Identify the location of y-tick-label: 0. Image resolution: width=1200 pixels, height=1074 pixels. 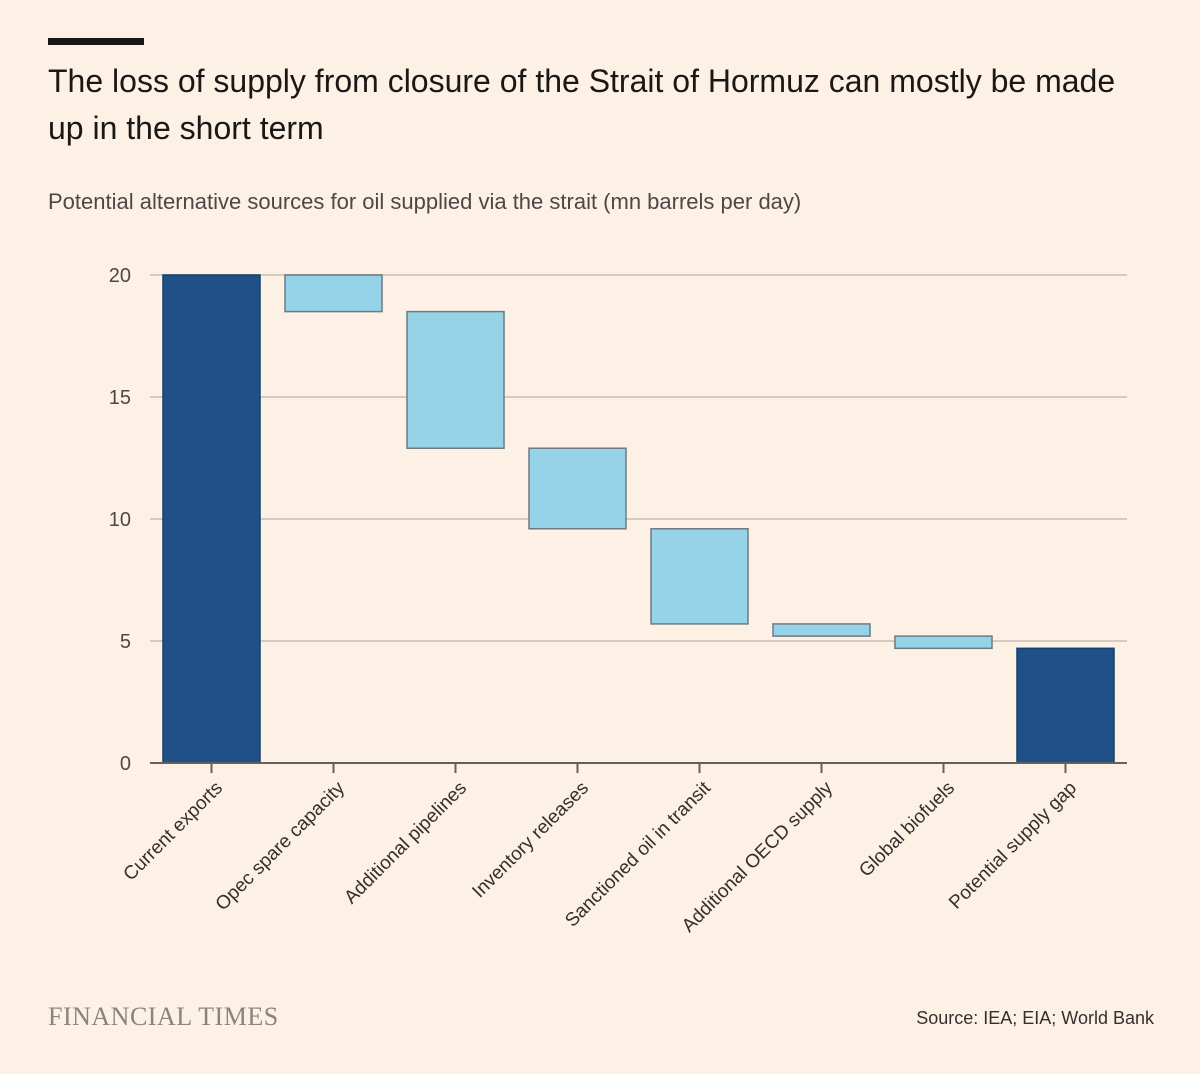
(125, 764).